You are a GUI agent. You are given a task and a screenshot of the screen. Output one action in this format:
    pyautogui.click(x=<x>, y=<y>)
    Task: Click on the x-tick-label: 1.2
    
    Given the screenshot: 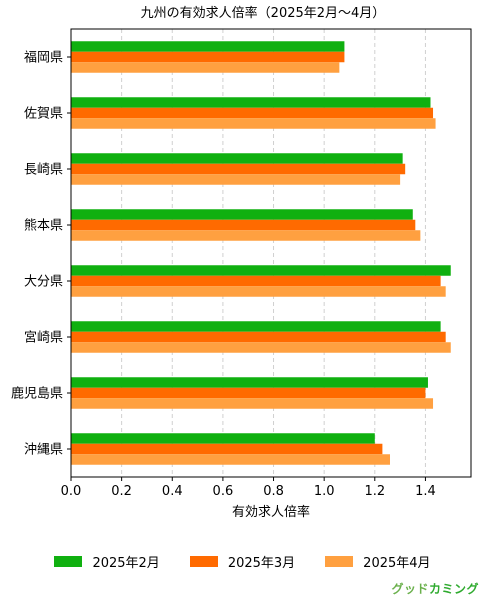 What is the action you would take?
    pyautogui.click(x=374, y=491)
    